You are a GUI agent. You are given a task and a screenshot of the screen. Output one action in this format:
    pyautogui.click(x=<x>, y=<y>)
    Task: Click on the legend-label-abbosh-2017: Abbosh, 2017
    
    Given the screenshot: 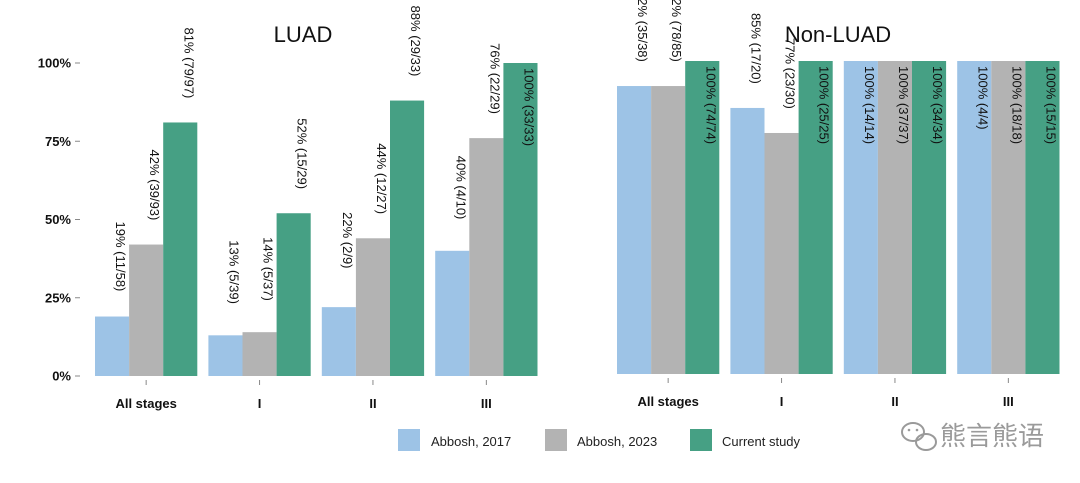 What is the action you would take?
    pyautogui.click(x=471, y=441)
    